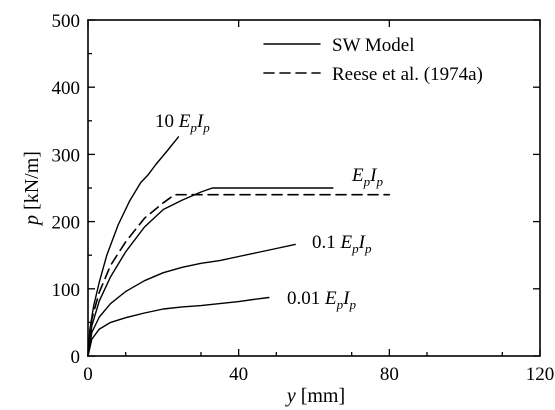 The width and height of the screenshot is (555, 410). Describe the element at coordinates (407, 74) in the screenshot. I see `legend-label-reese: Reese et al. (1974a)` at that location.